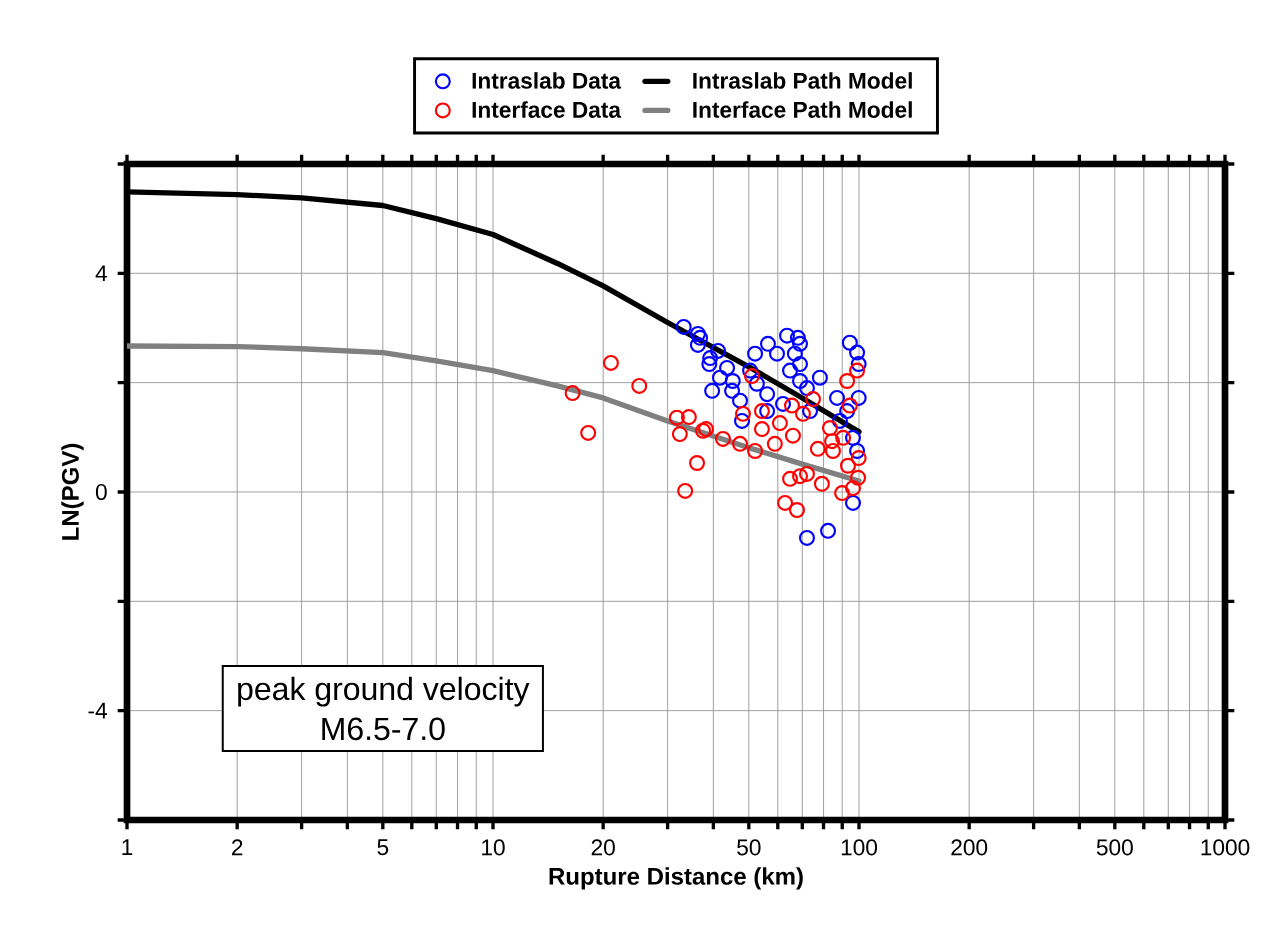 The image size is (1286, 937). I want to click on x-tick-label: 20, so click(603, 847).